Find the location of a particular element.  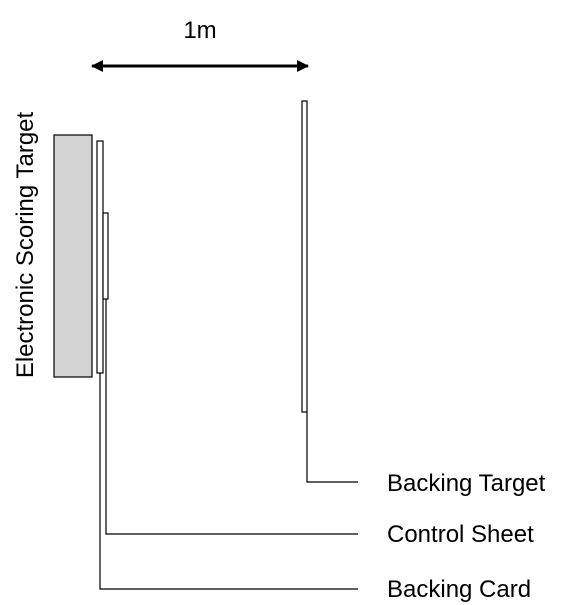

distance-label: 1m is located at coordinates (199, 30).